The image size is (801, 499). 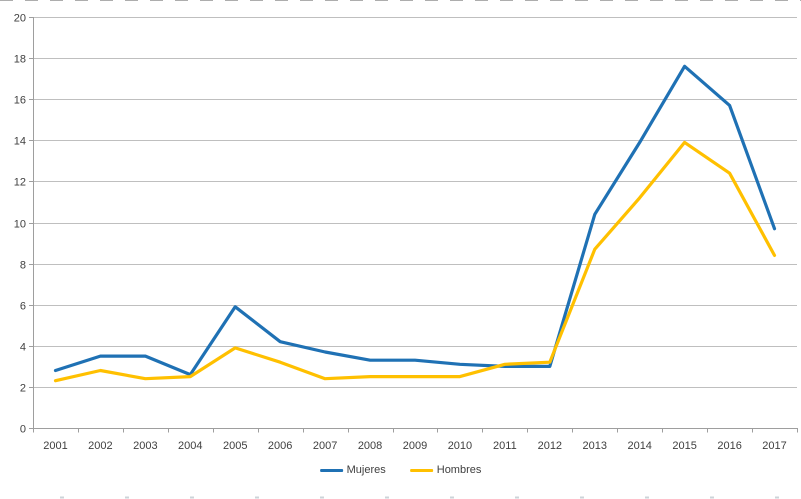 I want to click on legend-label-mujeres: Mujeres, so click(x=366, y=470).